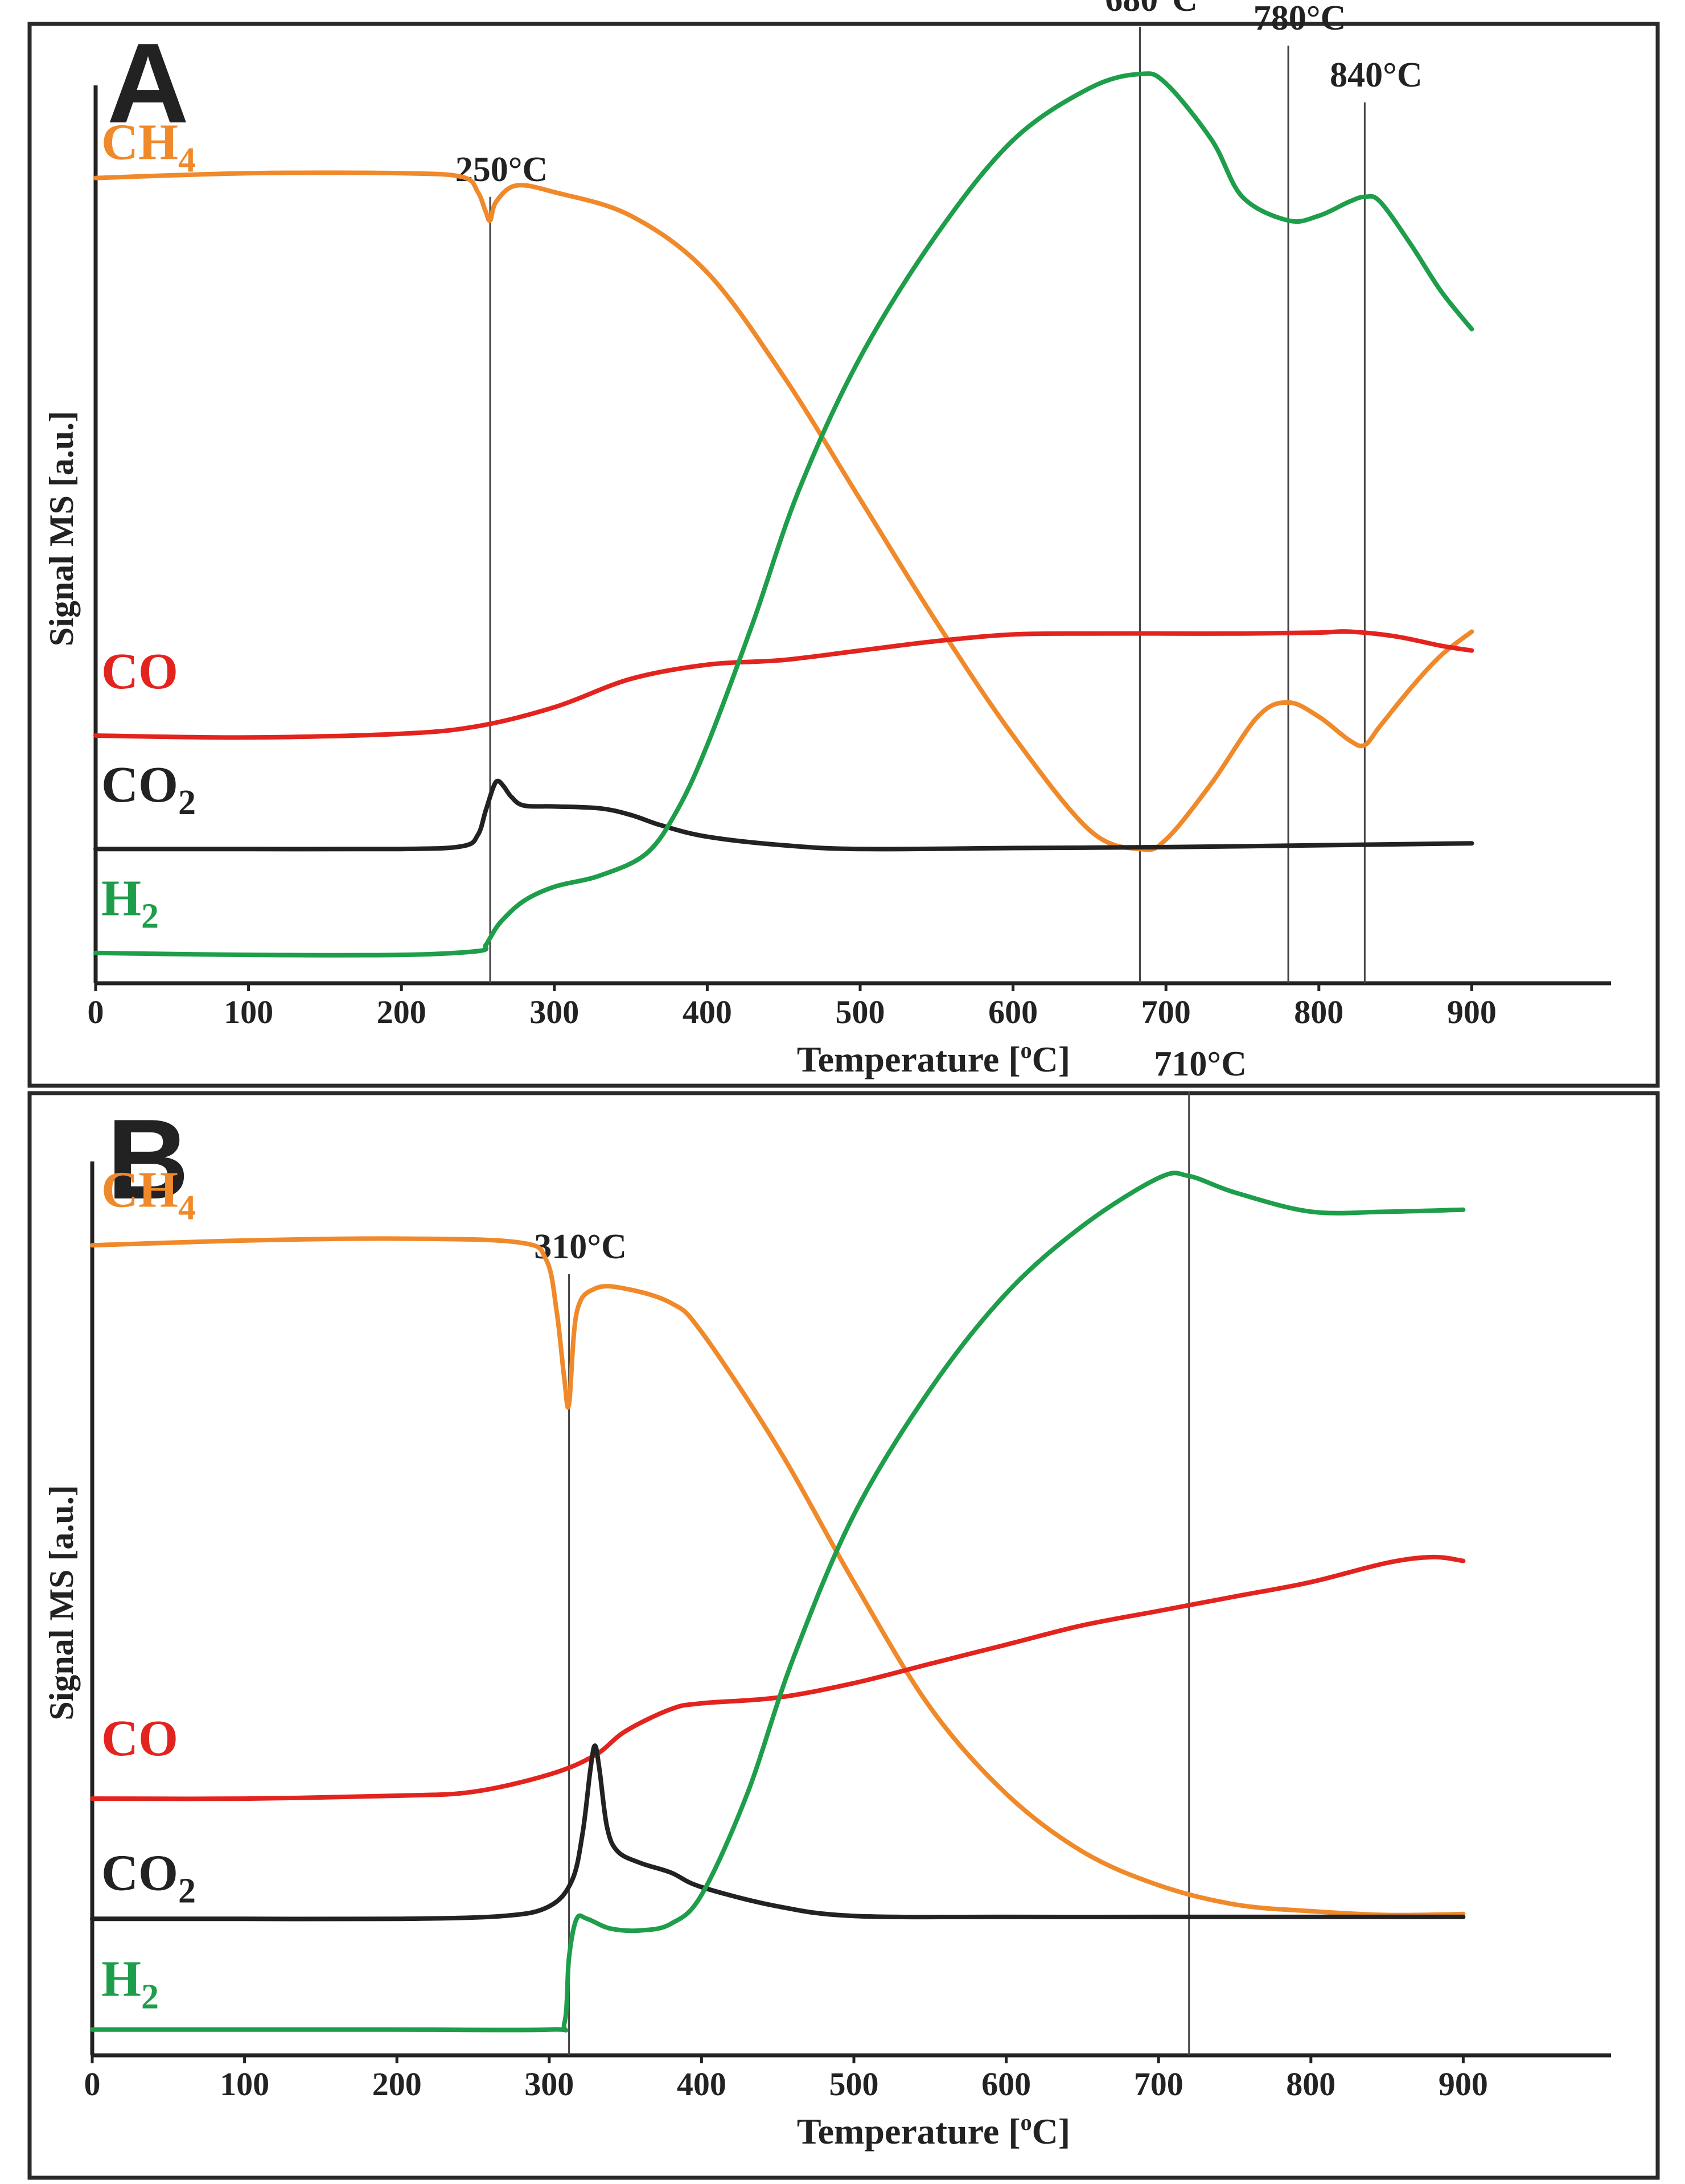 The width and height of the screenshot is (1685, 2184). What do you see at coordinates (148, 1159) in the screenshot?
I see `panel-letter: B` at bounding box center [148, 1159].